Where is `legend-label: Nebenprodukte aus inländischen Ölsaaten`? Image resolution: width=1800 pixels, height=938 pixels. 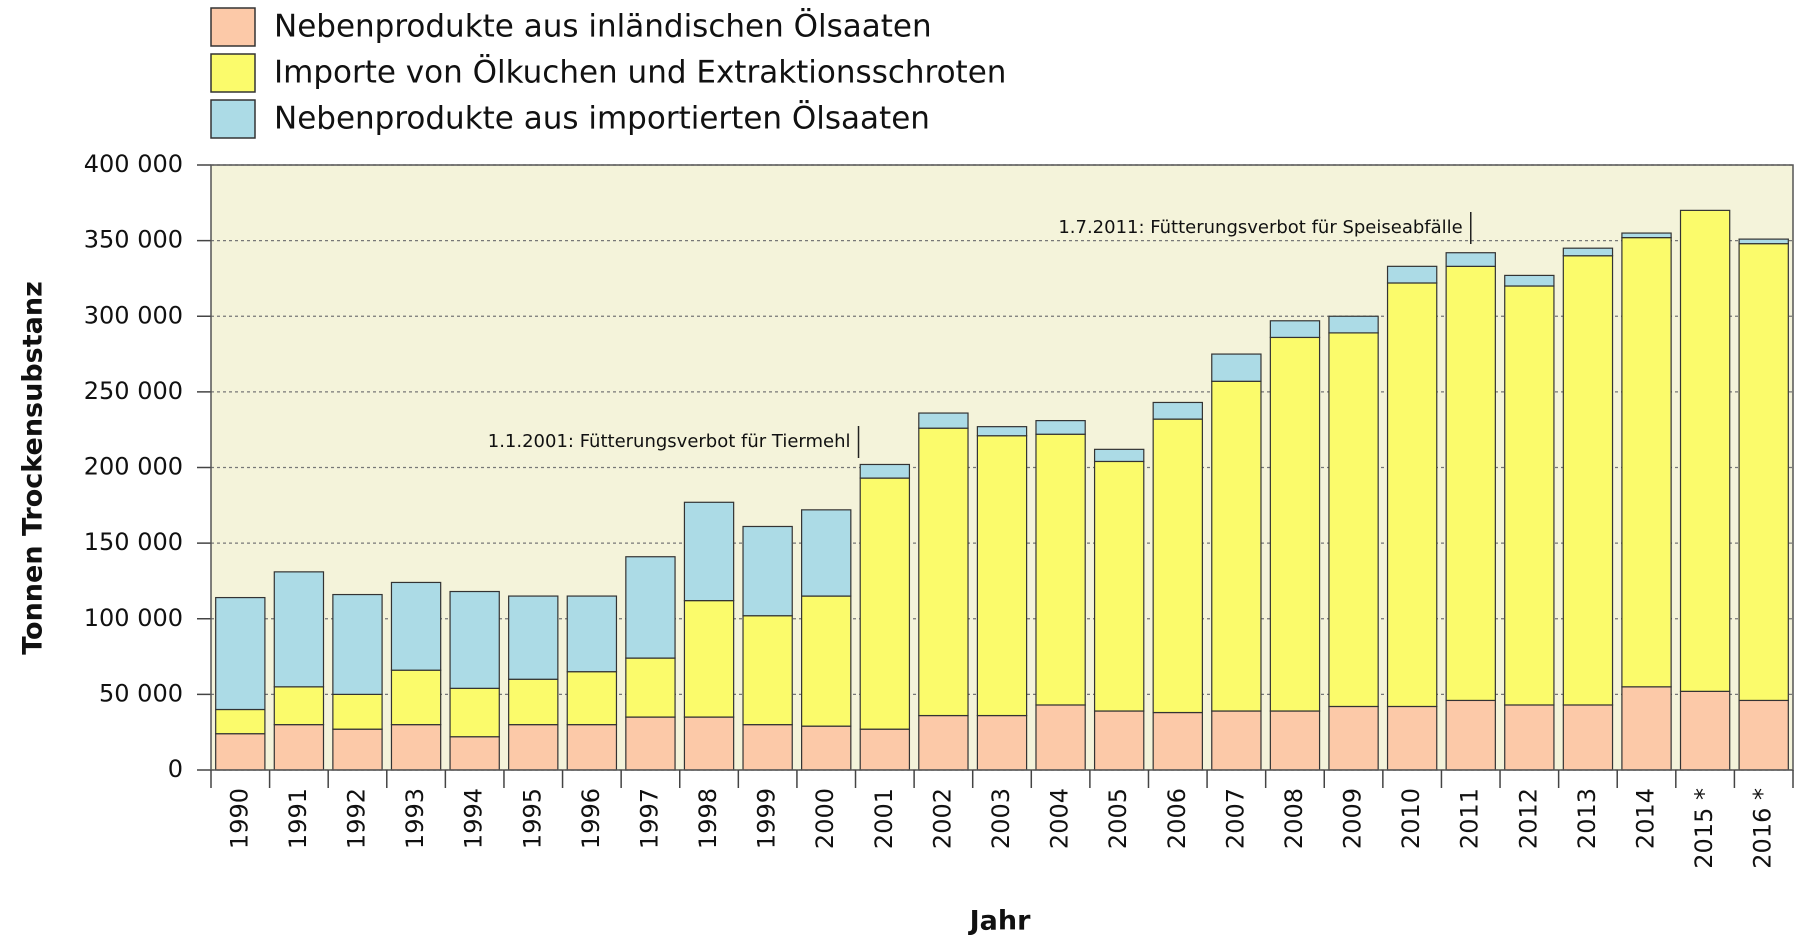
legend-label: Nebenprodukte aus inländischen Ölsaaten is located at coordinates (603, 26).